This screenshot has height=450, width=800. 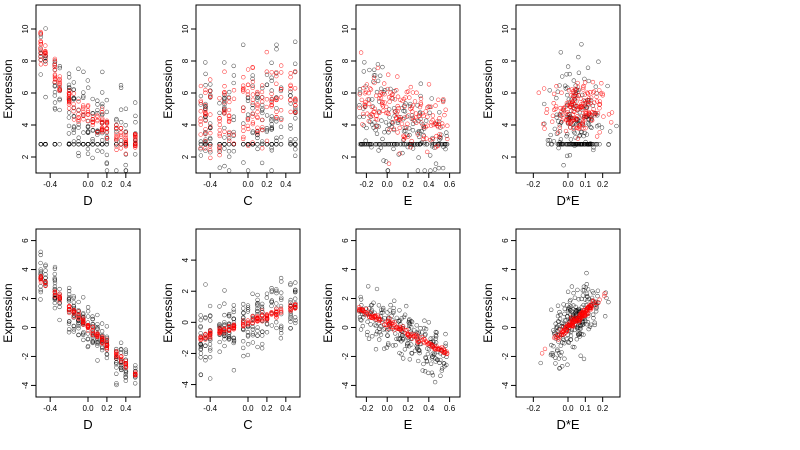 What do you see at coordinates (248, 322) in the screenshot?
I see `fitted-series` at bounding box center [248, 322].